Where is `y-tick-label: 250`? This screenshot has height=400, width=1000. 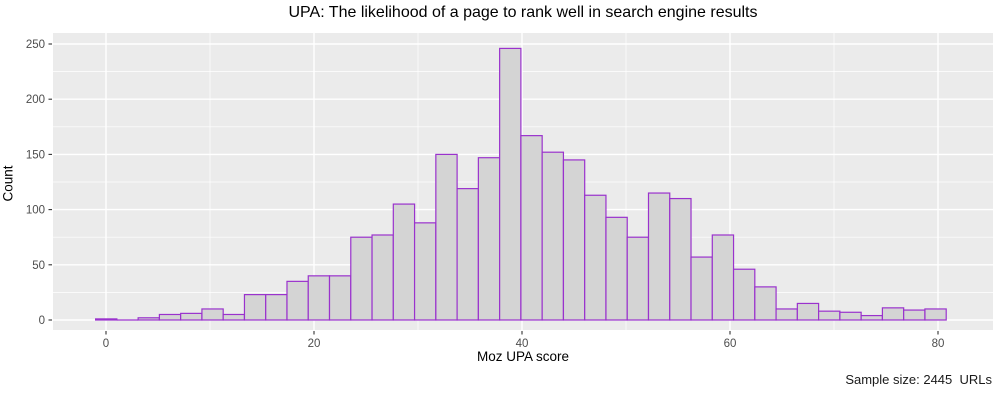
y-tick-label: 250 is located at coordinates (35, 45).